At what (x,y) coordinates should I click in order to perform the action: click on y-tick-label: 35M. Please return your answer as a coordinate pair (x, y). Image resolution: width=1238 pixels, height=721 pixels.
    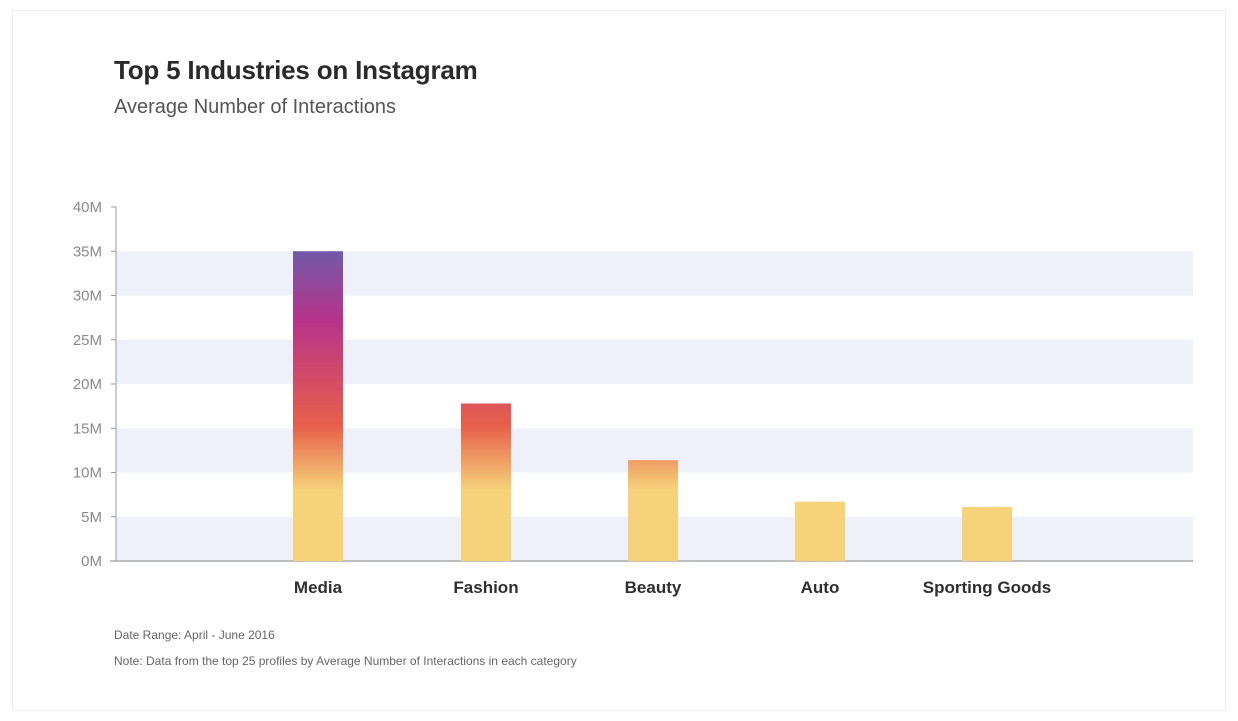
    Looking at the image, I should click on (87, 251).